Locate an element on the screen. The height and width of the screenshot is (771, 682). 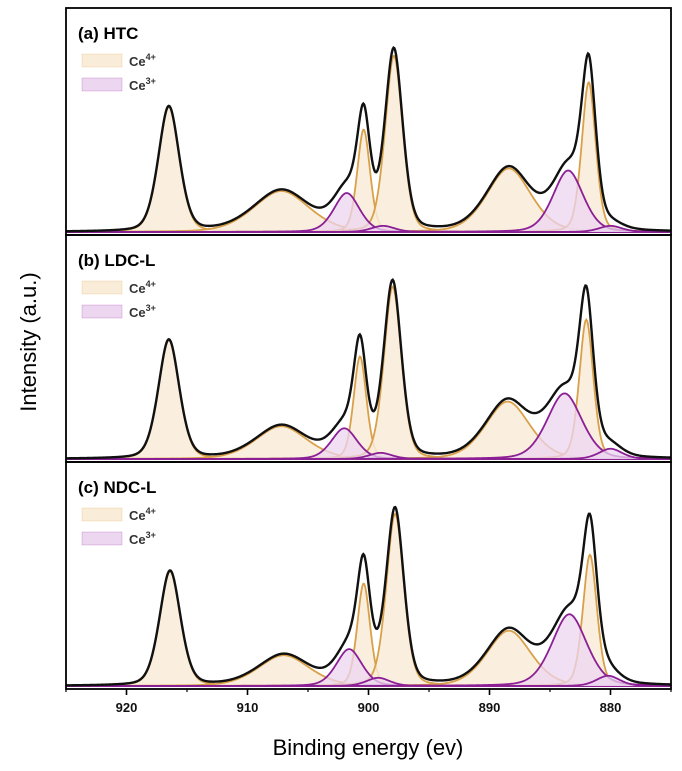
x-axis-title: Binding energy (ev) is located at coordinates (368, 747).